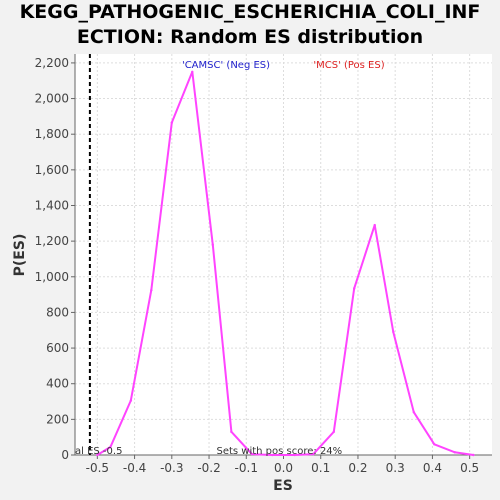 The image size is (500, 500). What do you see at coordinates (246, 468) in the screenshot?
I see `x-tick-label: -0.1` at bounding box center [246, 468].